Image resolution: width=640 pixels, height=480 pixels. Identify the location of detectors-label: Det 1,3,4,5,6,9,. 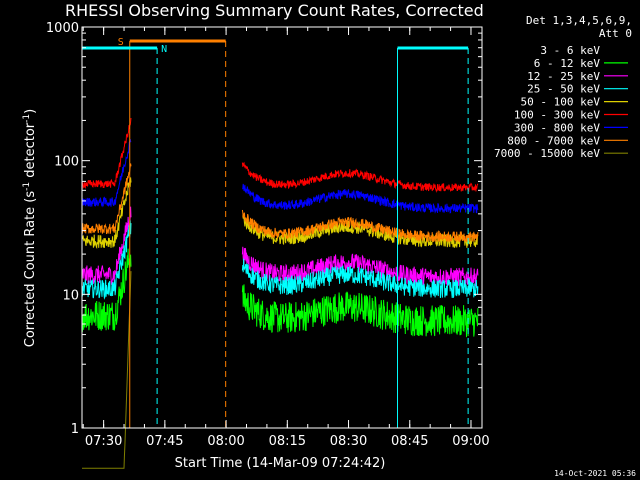
(579, 20).